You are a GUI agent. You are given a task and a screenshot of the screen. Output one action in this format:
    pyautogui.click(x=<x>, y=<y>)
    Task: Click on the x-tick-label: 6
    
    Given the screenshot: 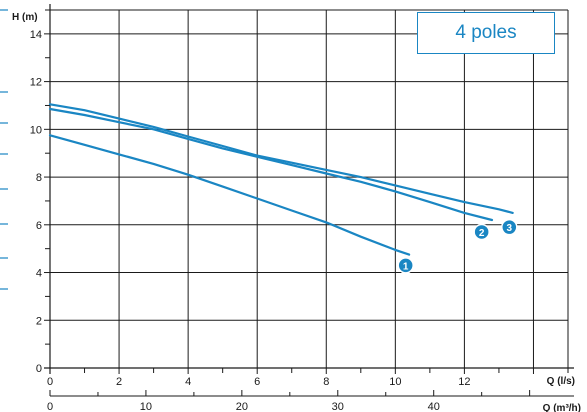 What is the action you would take?
    pyautogui.click(x=257, y=382)
    